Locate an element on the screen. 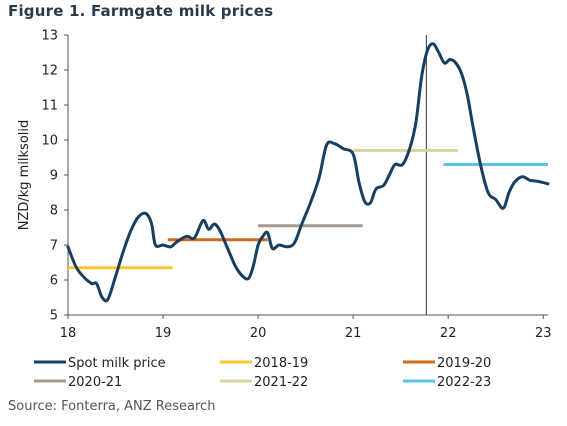 The image size is (567, 426). x-tick-label: 22 is located at coordinates (448, 333).